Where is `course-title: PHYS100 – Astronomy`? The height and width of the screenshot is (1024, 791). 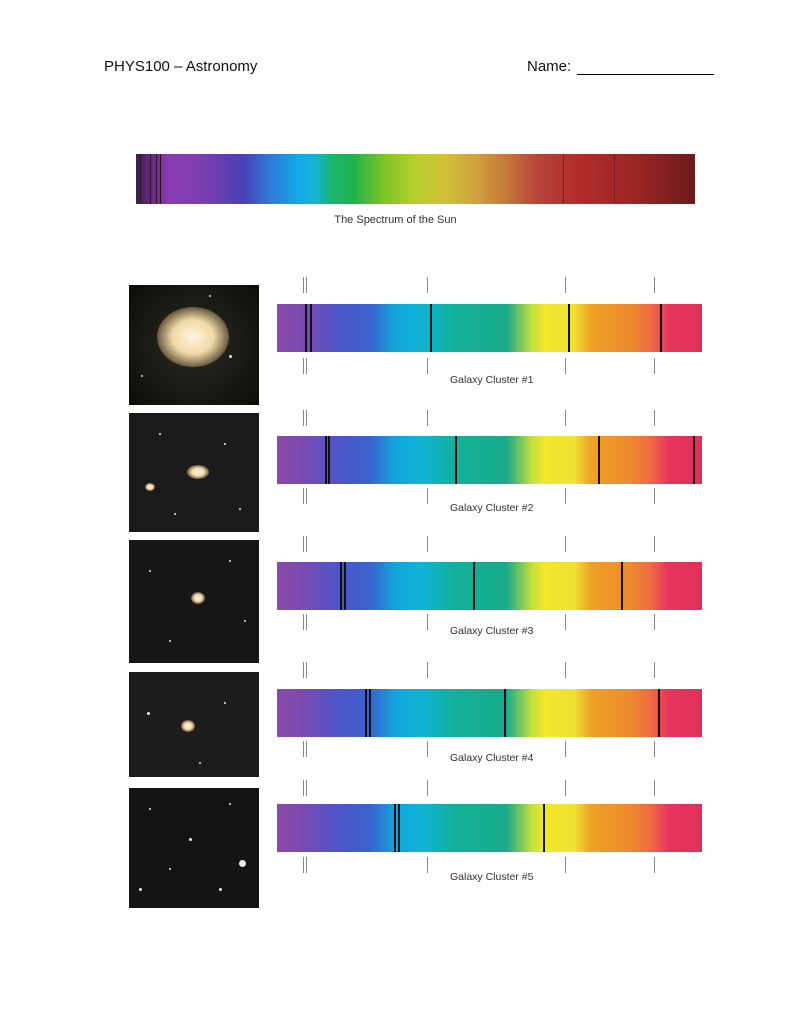 course-title: PHYS100 – Astronomy is located at coordinates (181, 66).